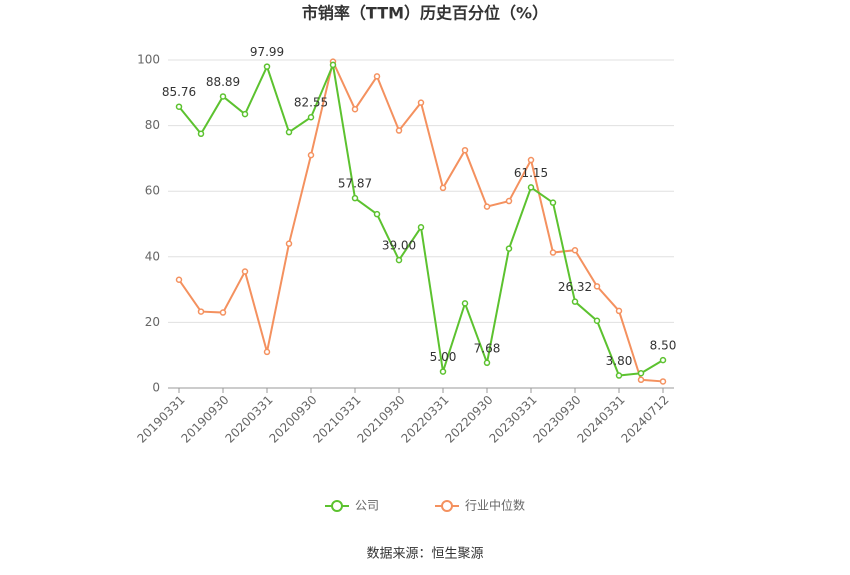 This screenshot has width=850, height=575. Describe the element at coordinates (487, 348) in the screenshot. I see `data-label: 7.68` at that location.